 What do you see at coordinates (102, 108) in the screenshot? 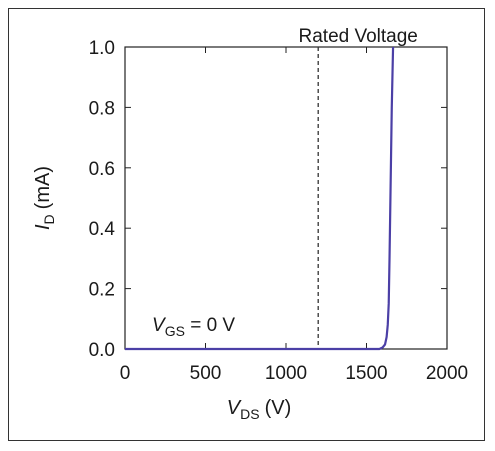
I see `y-tick-label: 0.8` at bounding box center [102, 108].